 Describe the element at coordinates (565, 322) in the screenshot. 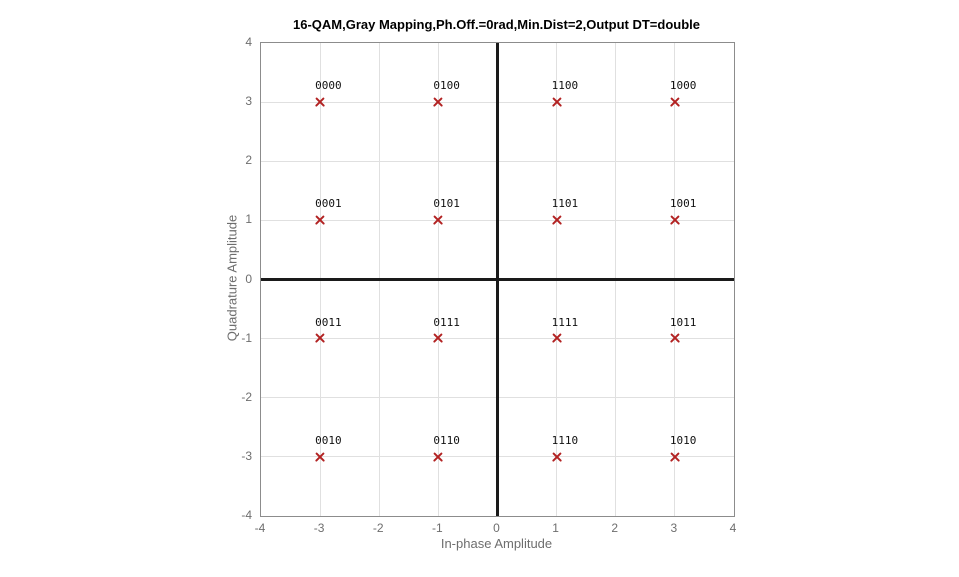

I see `point-bit-label: 1111` at that location.